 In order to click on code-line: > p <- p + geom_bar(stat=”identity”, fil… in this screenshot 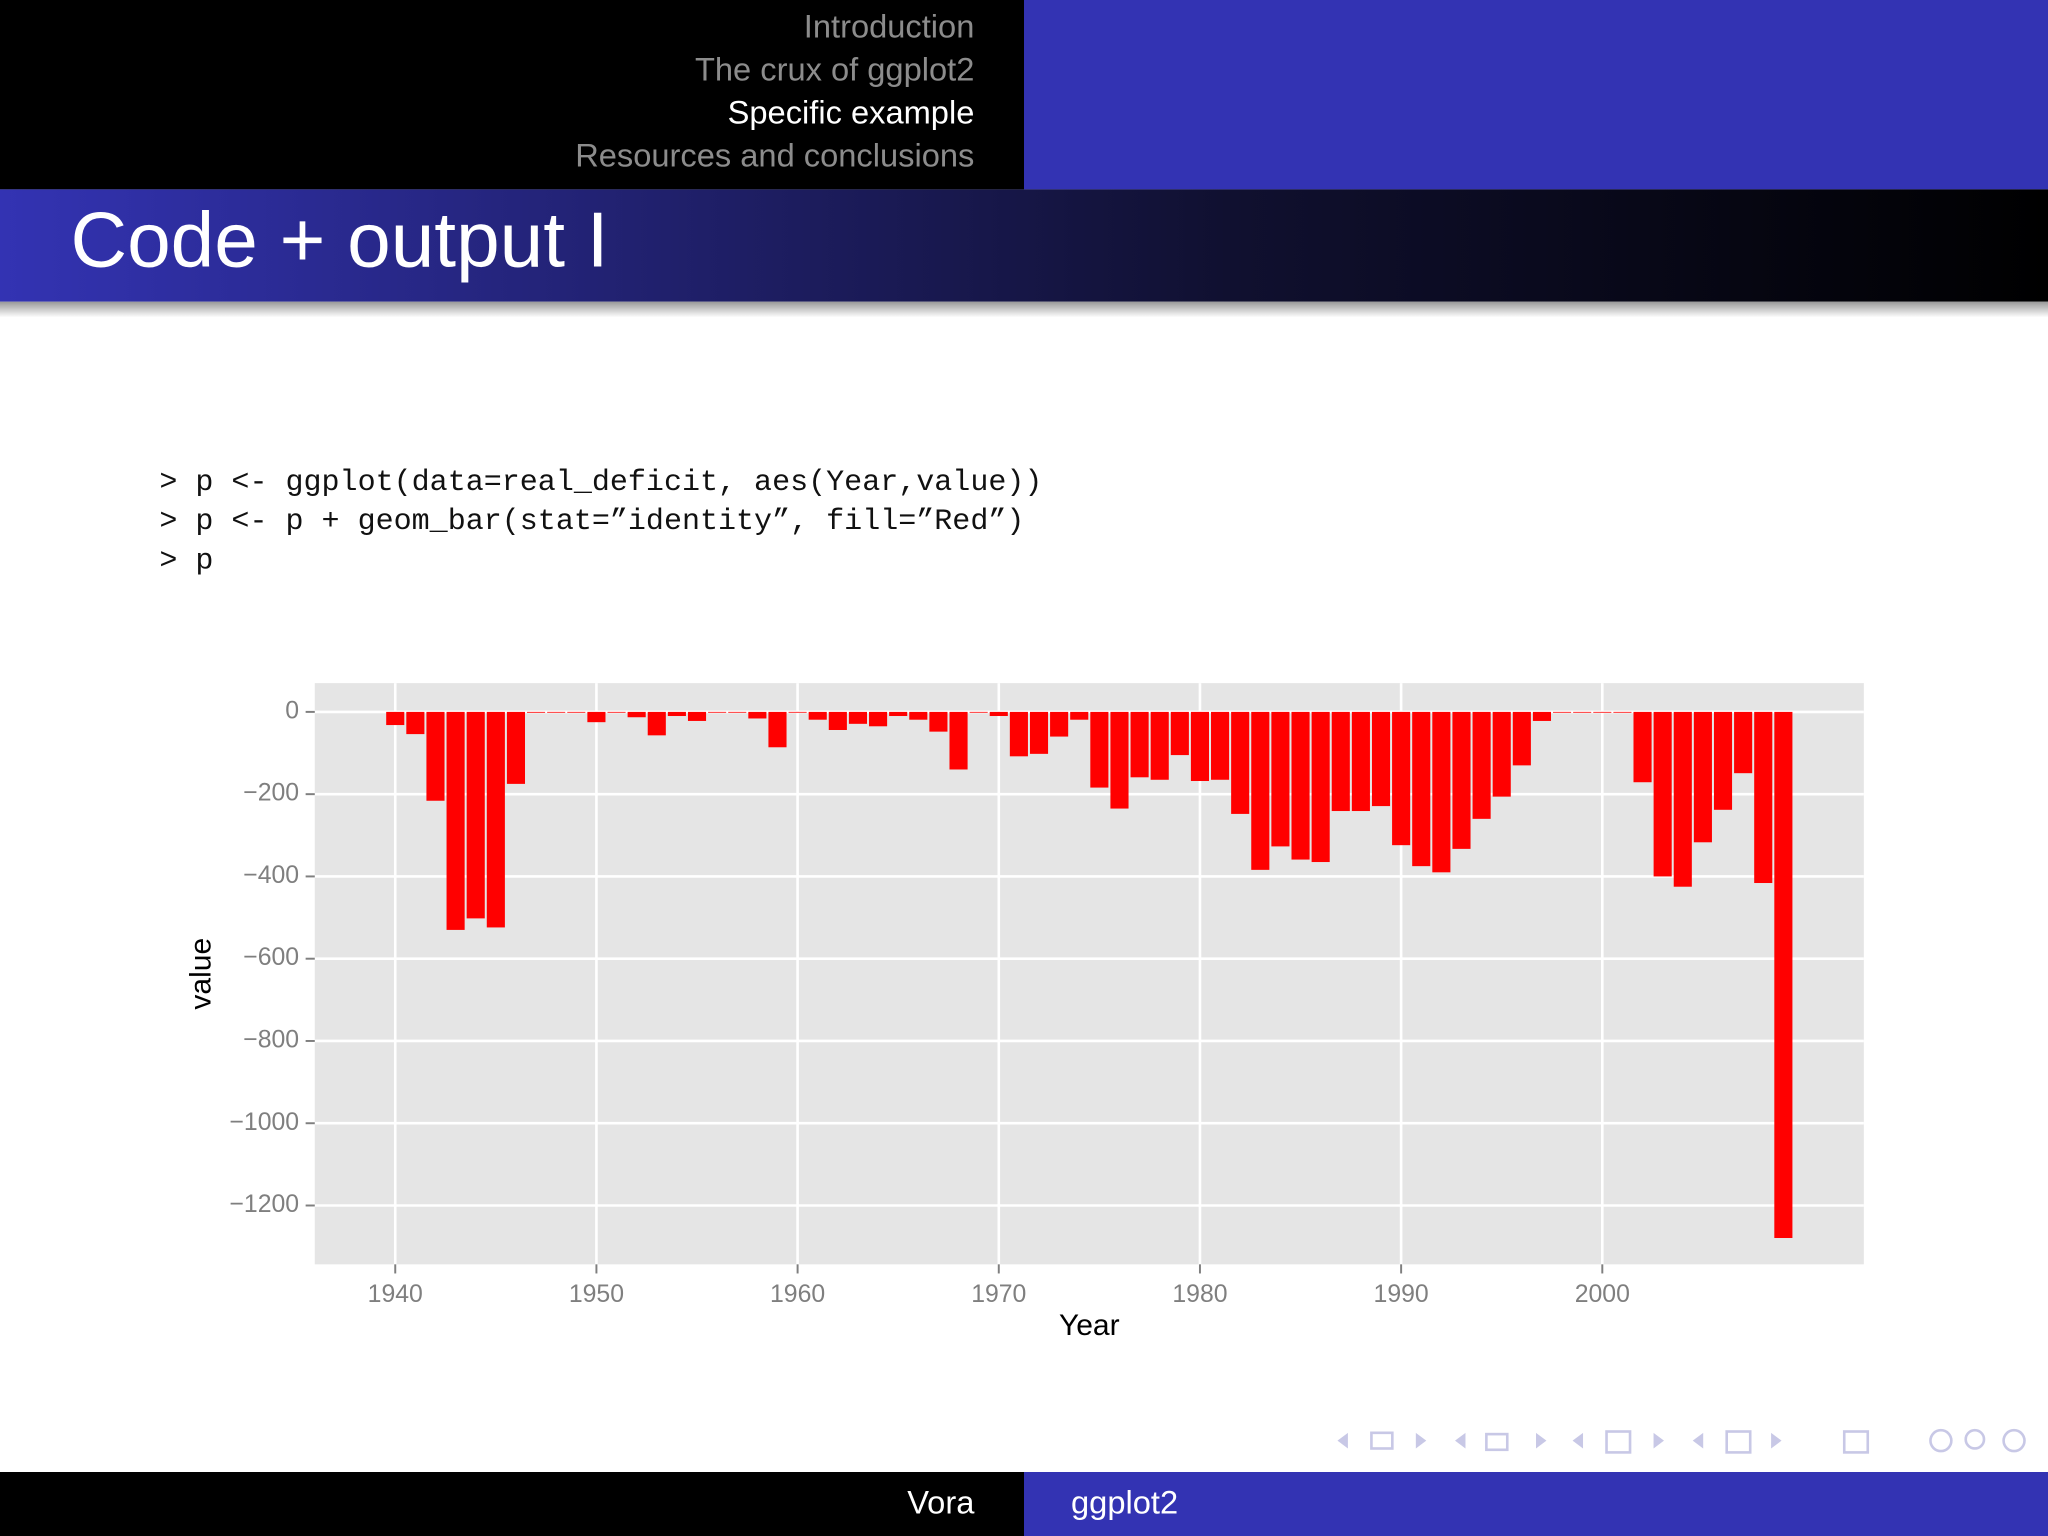, I will do `click(591, 522)`.